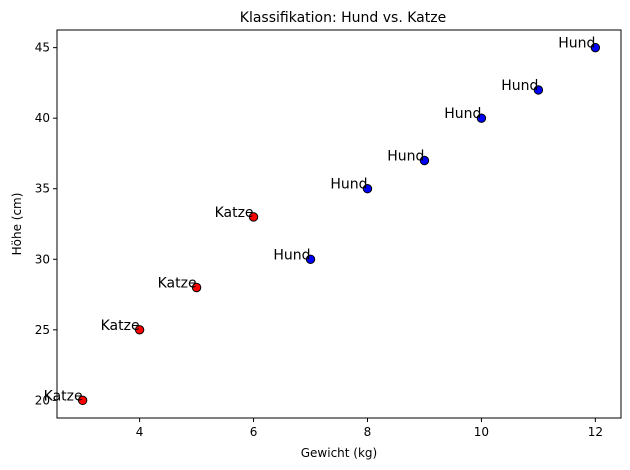 The width and height of the screenshot is (630, 470). I want to click on x-axis-title: Gewicht (kg), so click(339, 453).